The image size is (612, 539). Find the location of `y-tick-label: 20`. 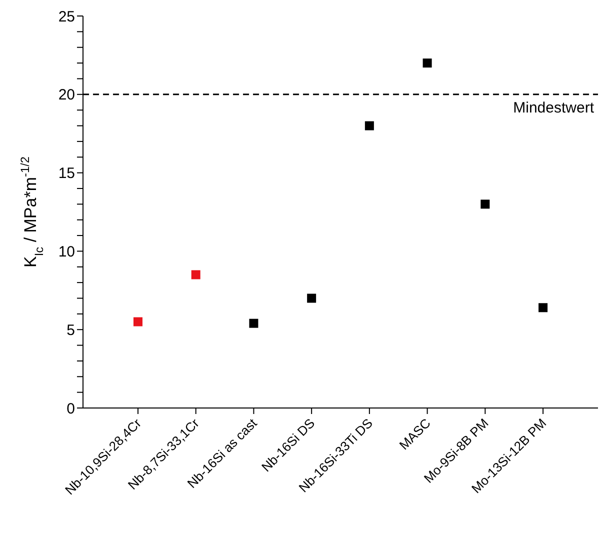

y-tick-label: 20 is located at coordinates (66, 95).